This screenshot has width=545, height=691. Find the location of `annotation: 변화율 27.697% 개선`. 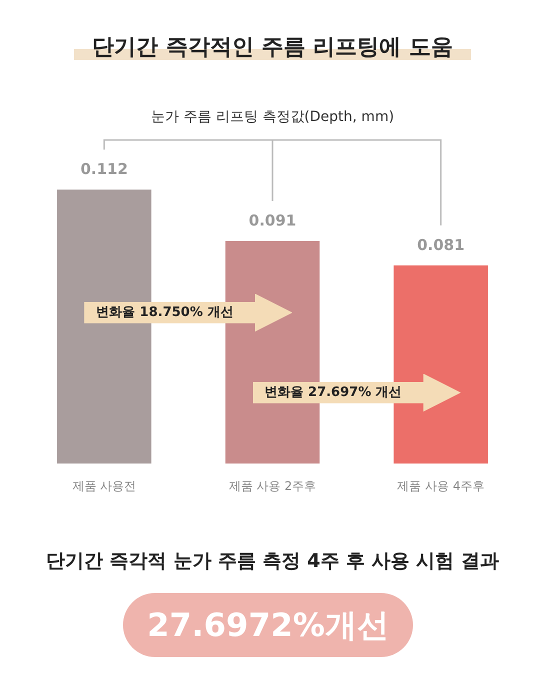

annotation: 변화율 27.697% 개선 is located at coordinates (333, 393).